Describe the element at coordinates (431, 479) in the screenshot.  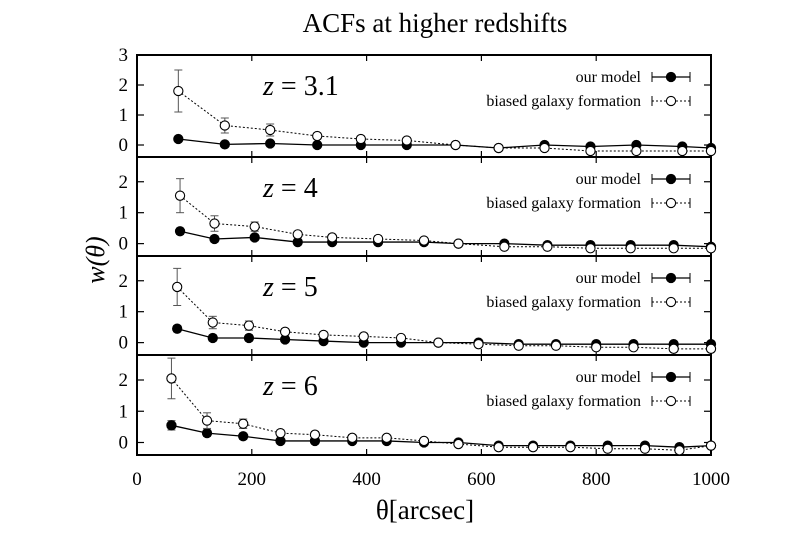
I see `x-axis: 0 200 400 600 800 1000` at that location.